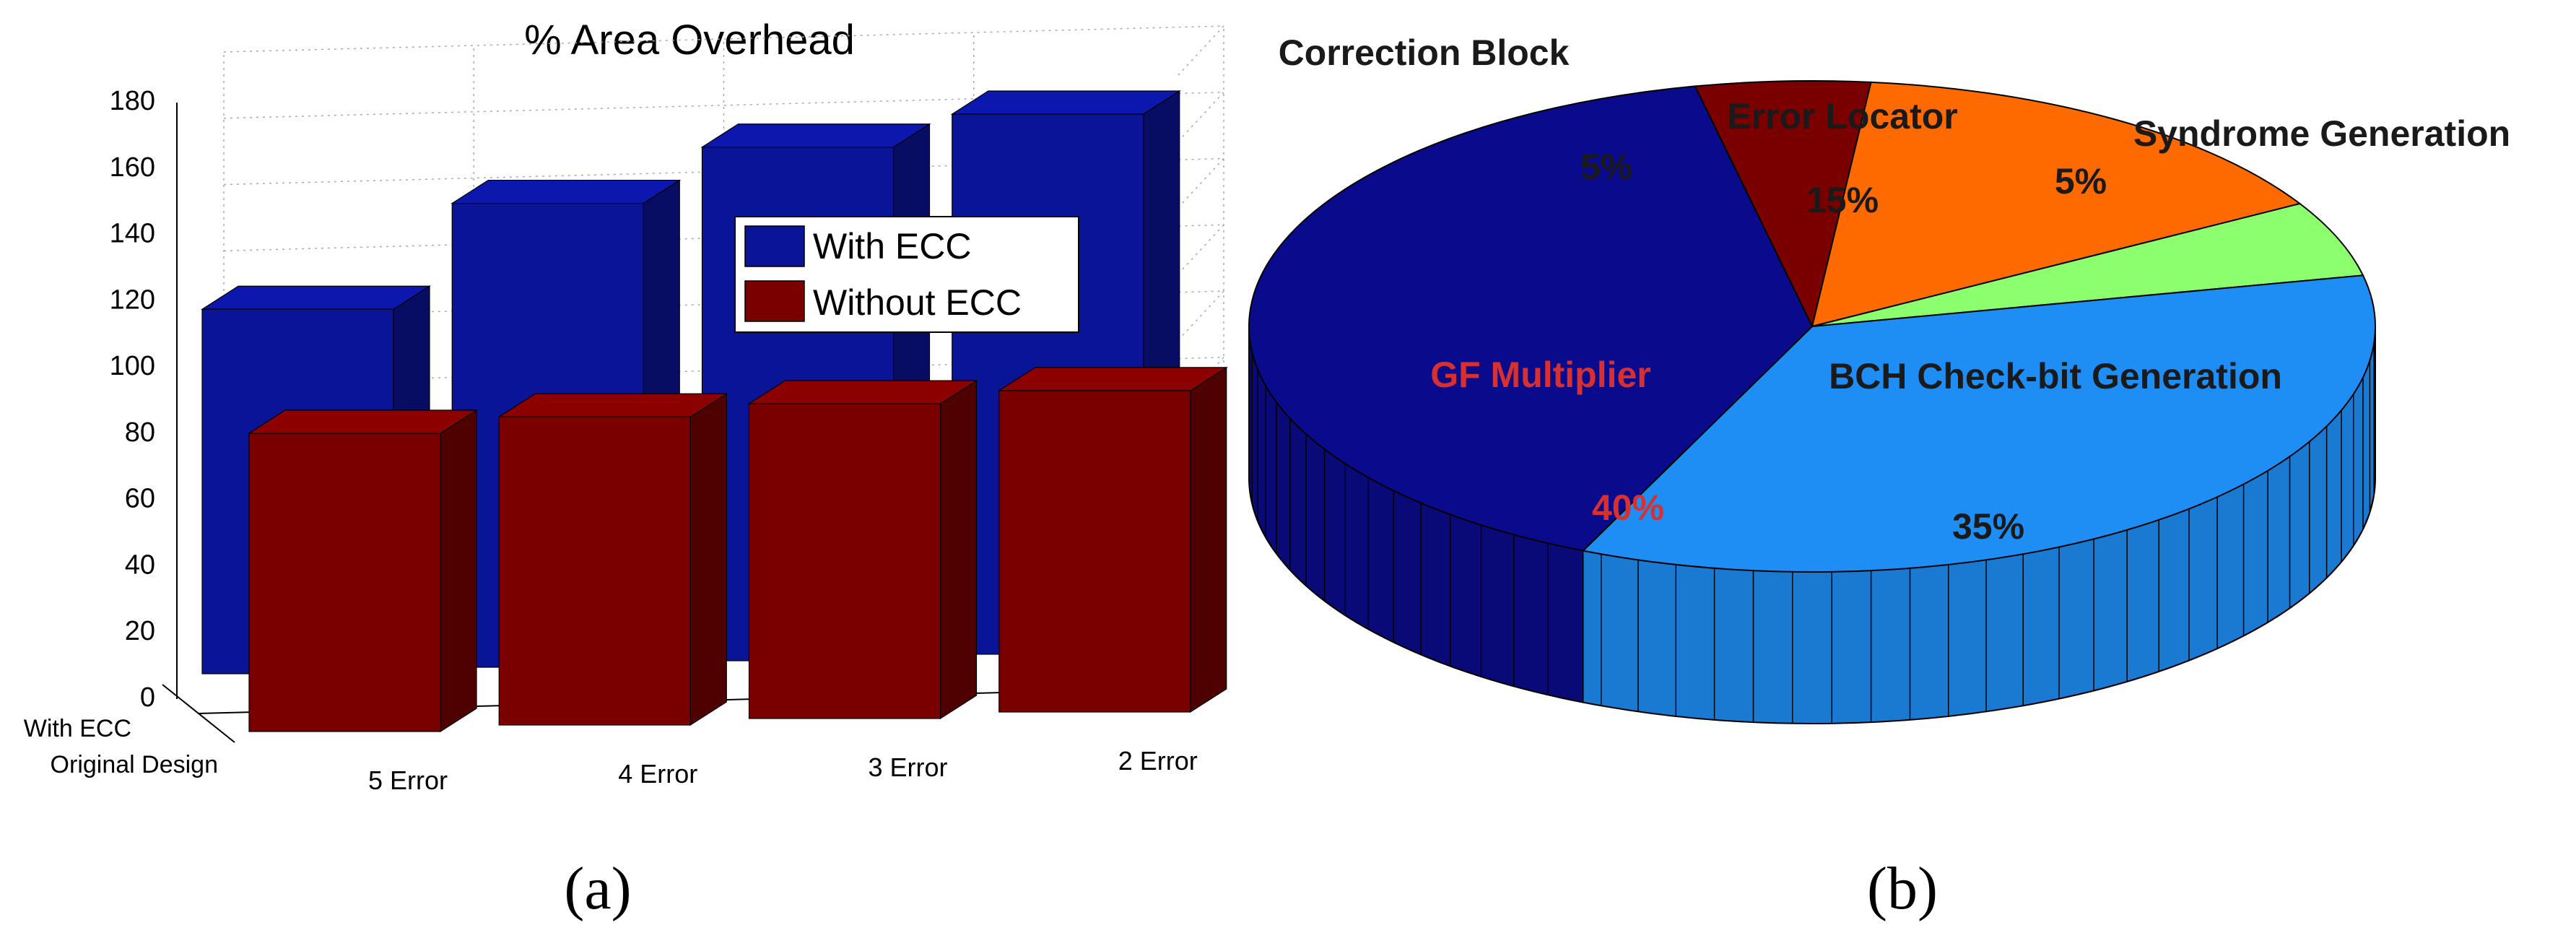  I want to click on bar-chart-legend: With ECC Without ECC, so click(906, 274).